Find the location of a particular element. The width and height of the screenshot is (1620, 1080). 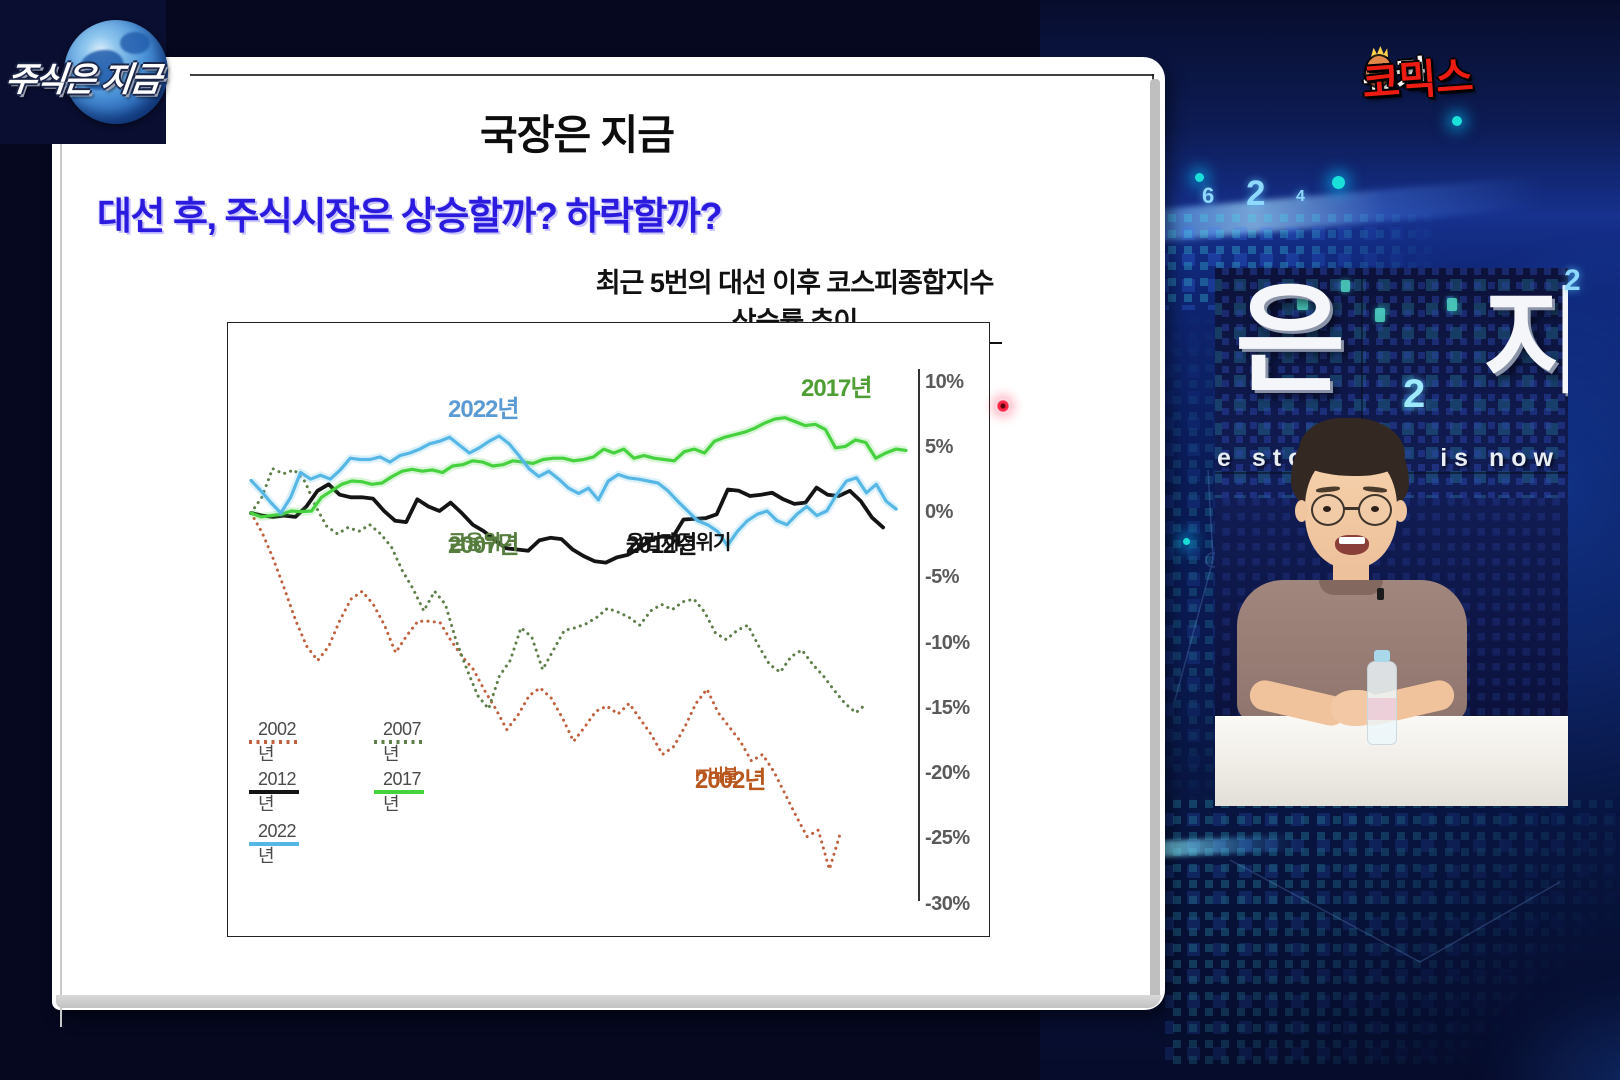

legend-label: 2012년 is located at coordinates (277, 791).